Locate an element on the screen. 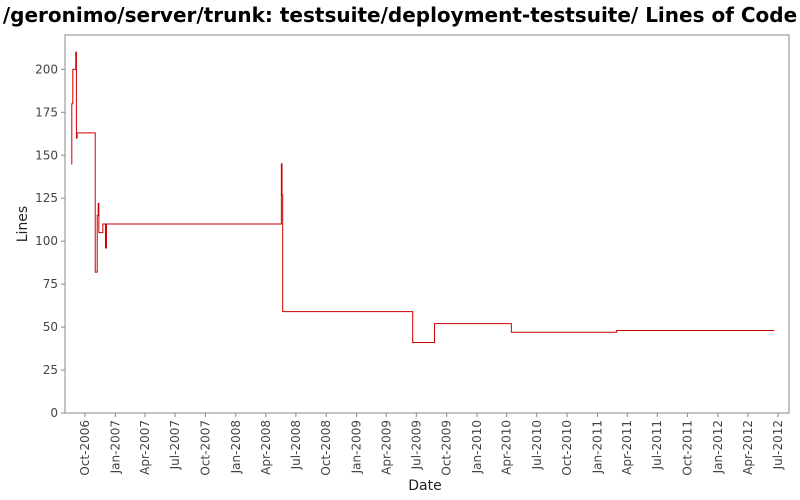 The height and width of the screenshot is (500, 800). x-tick-label: Jan-2011 is located at coordinates (597, 447).